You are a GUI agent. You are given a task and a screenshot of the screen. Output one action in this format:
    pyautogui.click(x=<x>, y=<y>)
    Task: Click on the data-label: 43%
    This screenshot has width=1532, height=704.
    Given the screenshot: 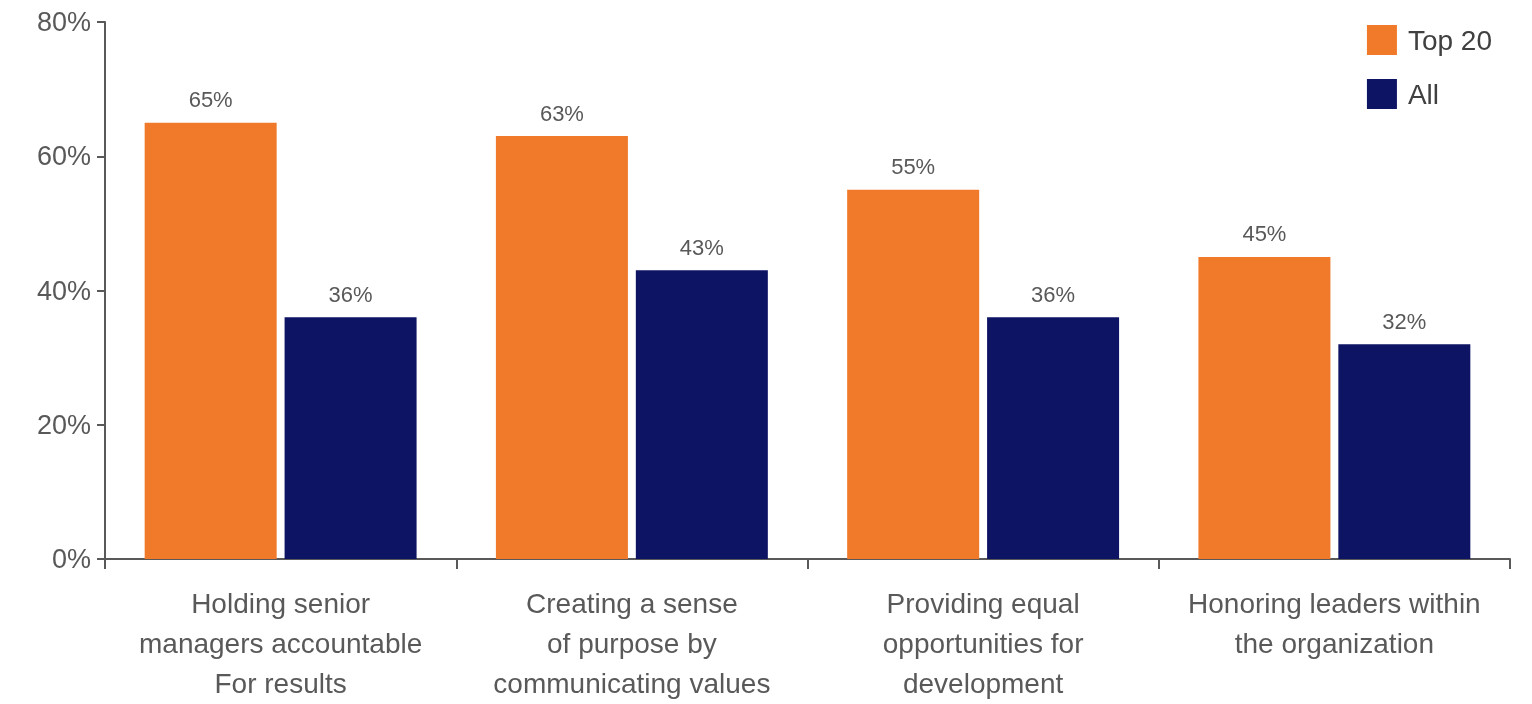 What is the action you would take?
    pyautogui.click(x=701, y=247)
    